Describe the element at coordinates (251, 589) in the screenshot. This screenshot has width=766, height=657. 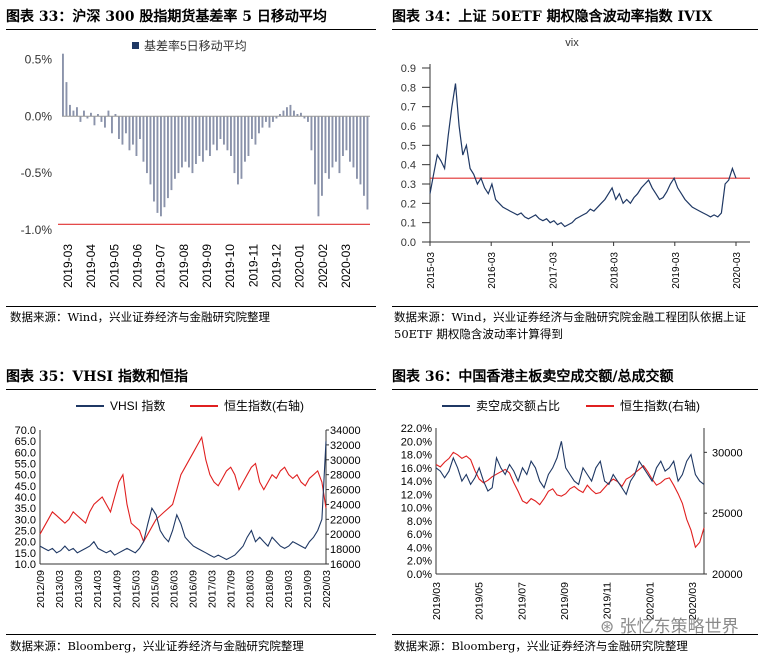
I see `x-tick-label: 2018/03` at that location.